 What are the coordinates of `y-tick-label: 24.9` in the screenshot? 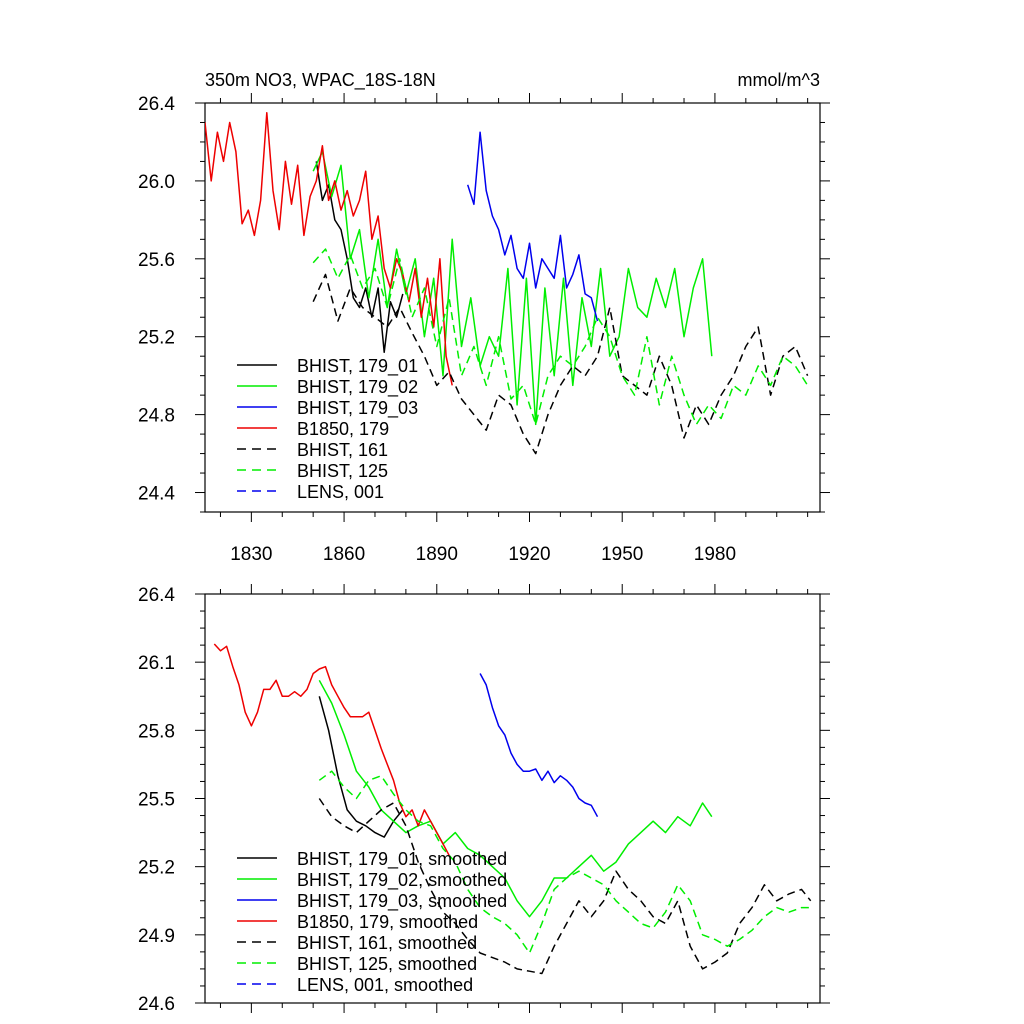 It's located at (156, 936).